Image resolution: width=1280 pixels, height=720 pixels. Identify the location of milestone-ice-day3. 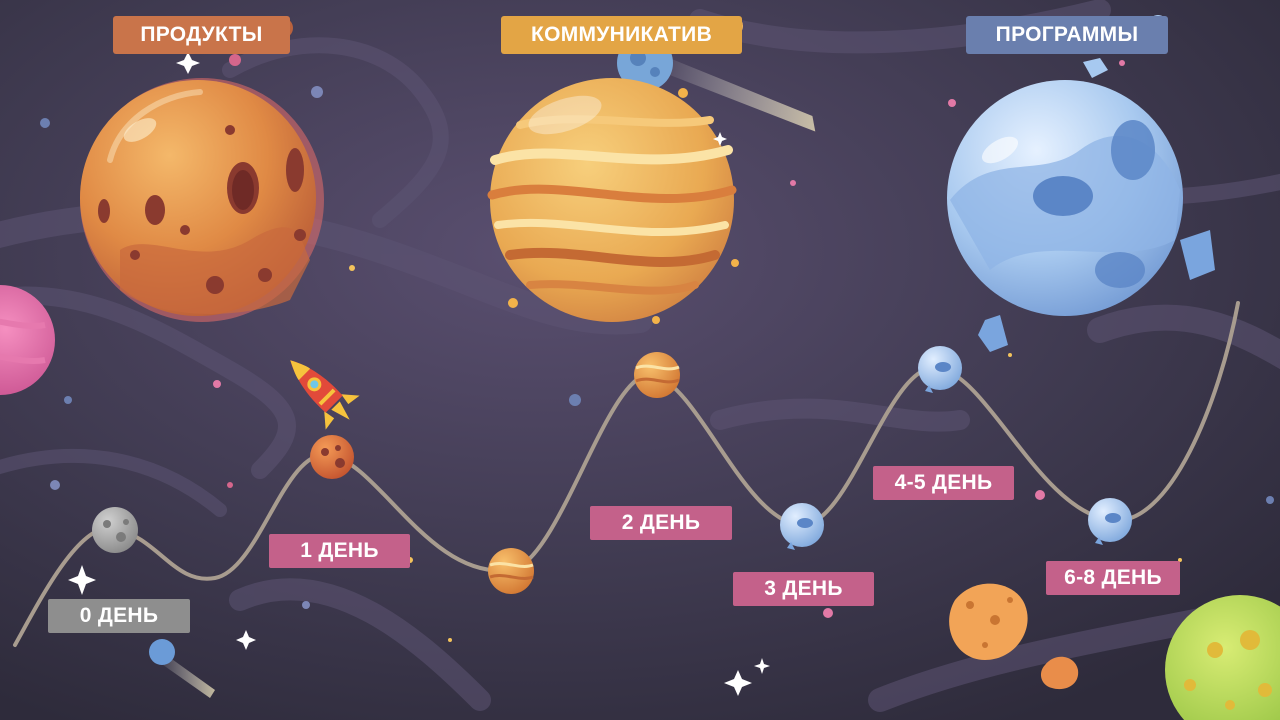
(802, 526).